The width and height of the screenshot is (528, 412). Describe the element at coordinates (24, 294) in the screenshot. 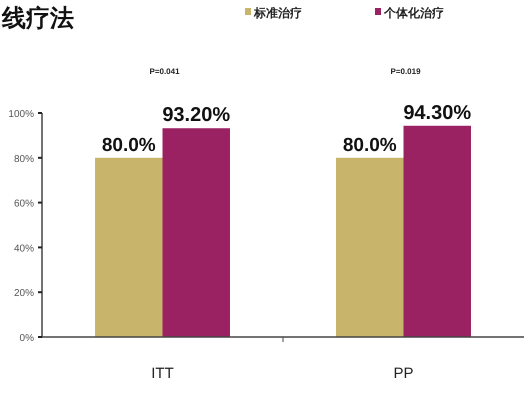

I see `y-tick-label: 20%` at that location.